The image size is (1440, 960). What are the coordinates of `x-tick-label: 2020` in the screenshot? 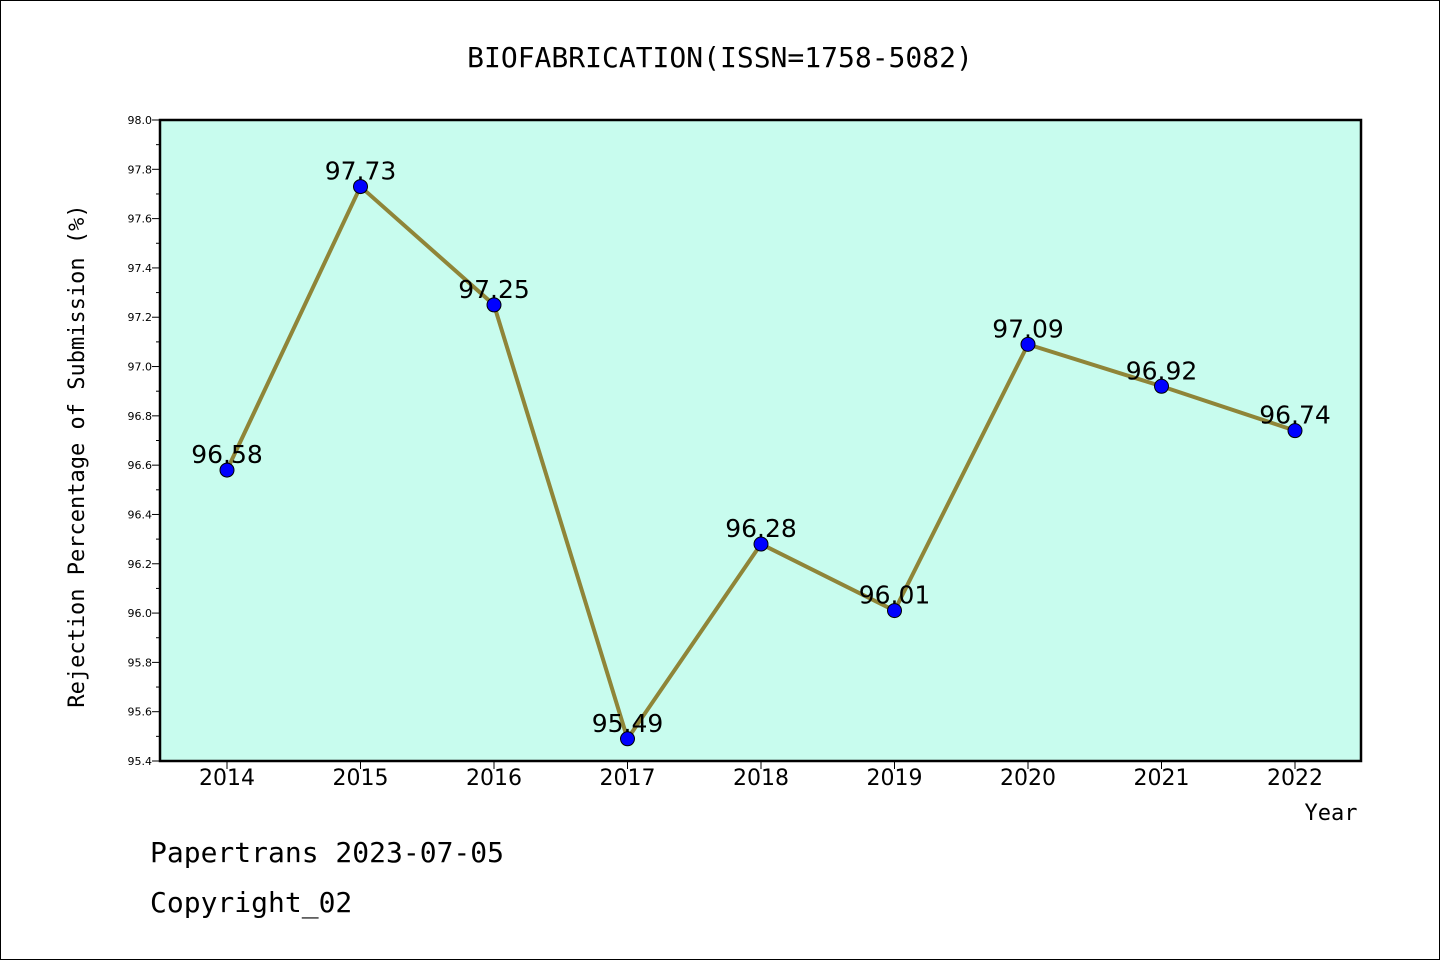 It's located at (1028, 778).